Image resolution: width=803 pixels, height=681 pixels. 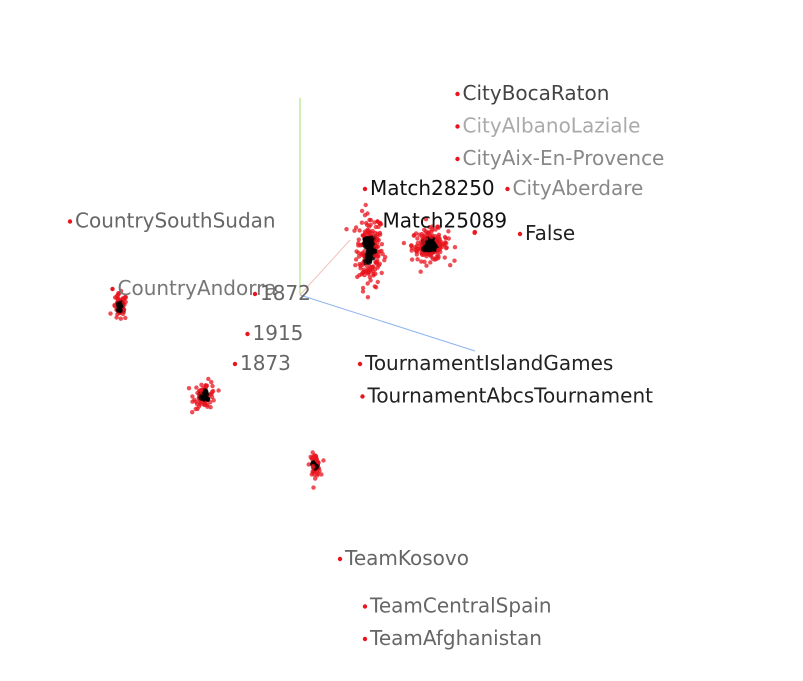 I want to click on point-label: 1872, so click(x=285, y=293).